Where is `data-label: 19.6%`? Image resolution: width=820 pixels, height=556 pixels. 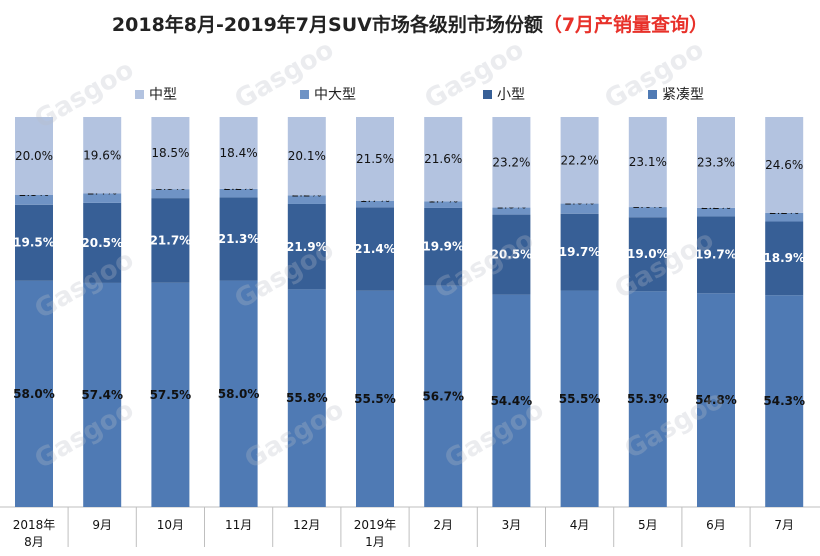 data-label: 19.6% is located at coordinates (102, 155).